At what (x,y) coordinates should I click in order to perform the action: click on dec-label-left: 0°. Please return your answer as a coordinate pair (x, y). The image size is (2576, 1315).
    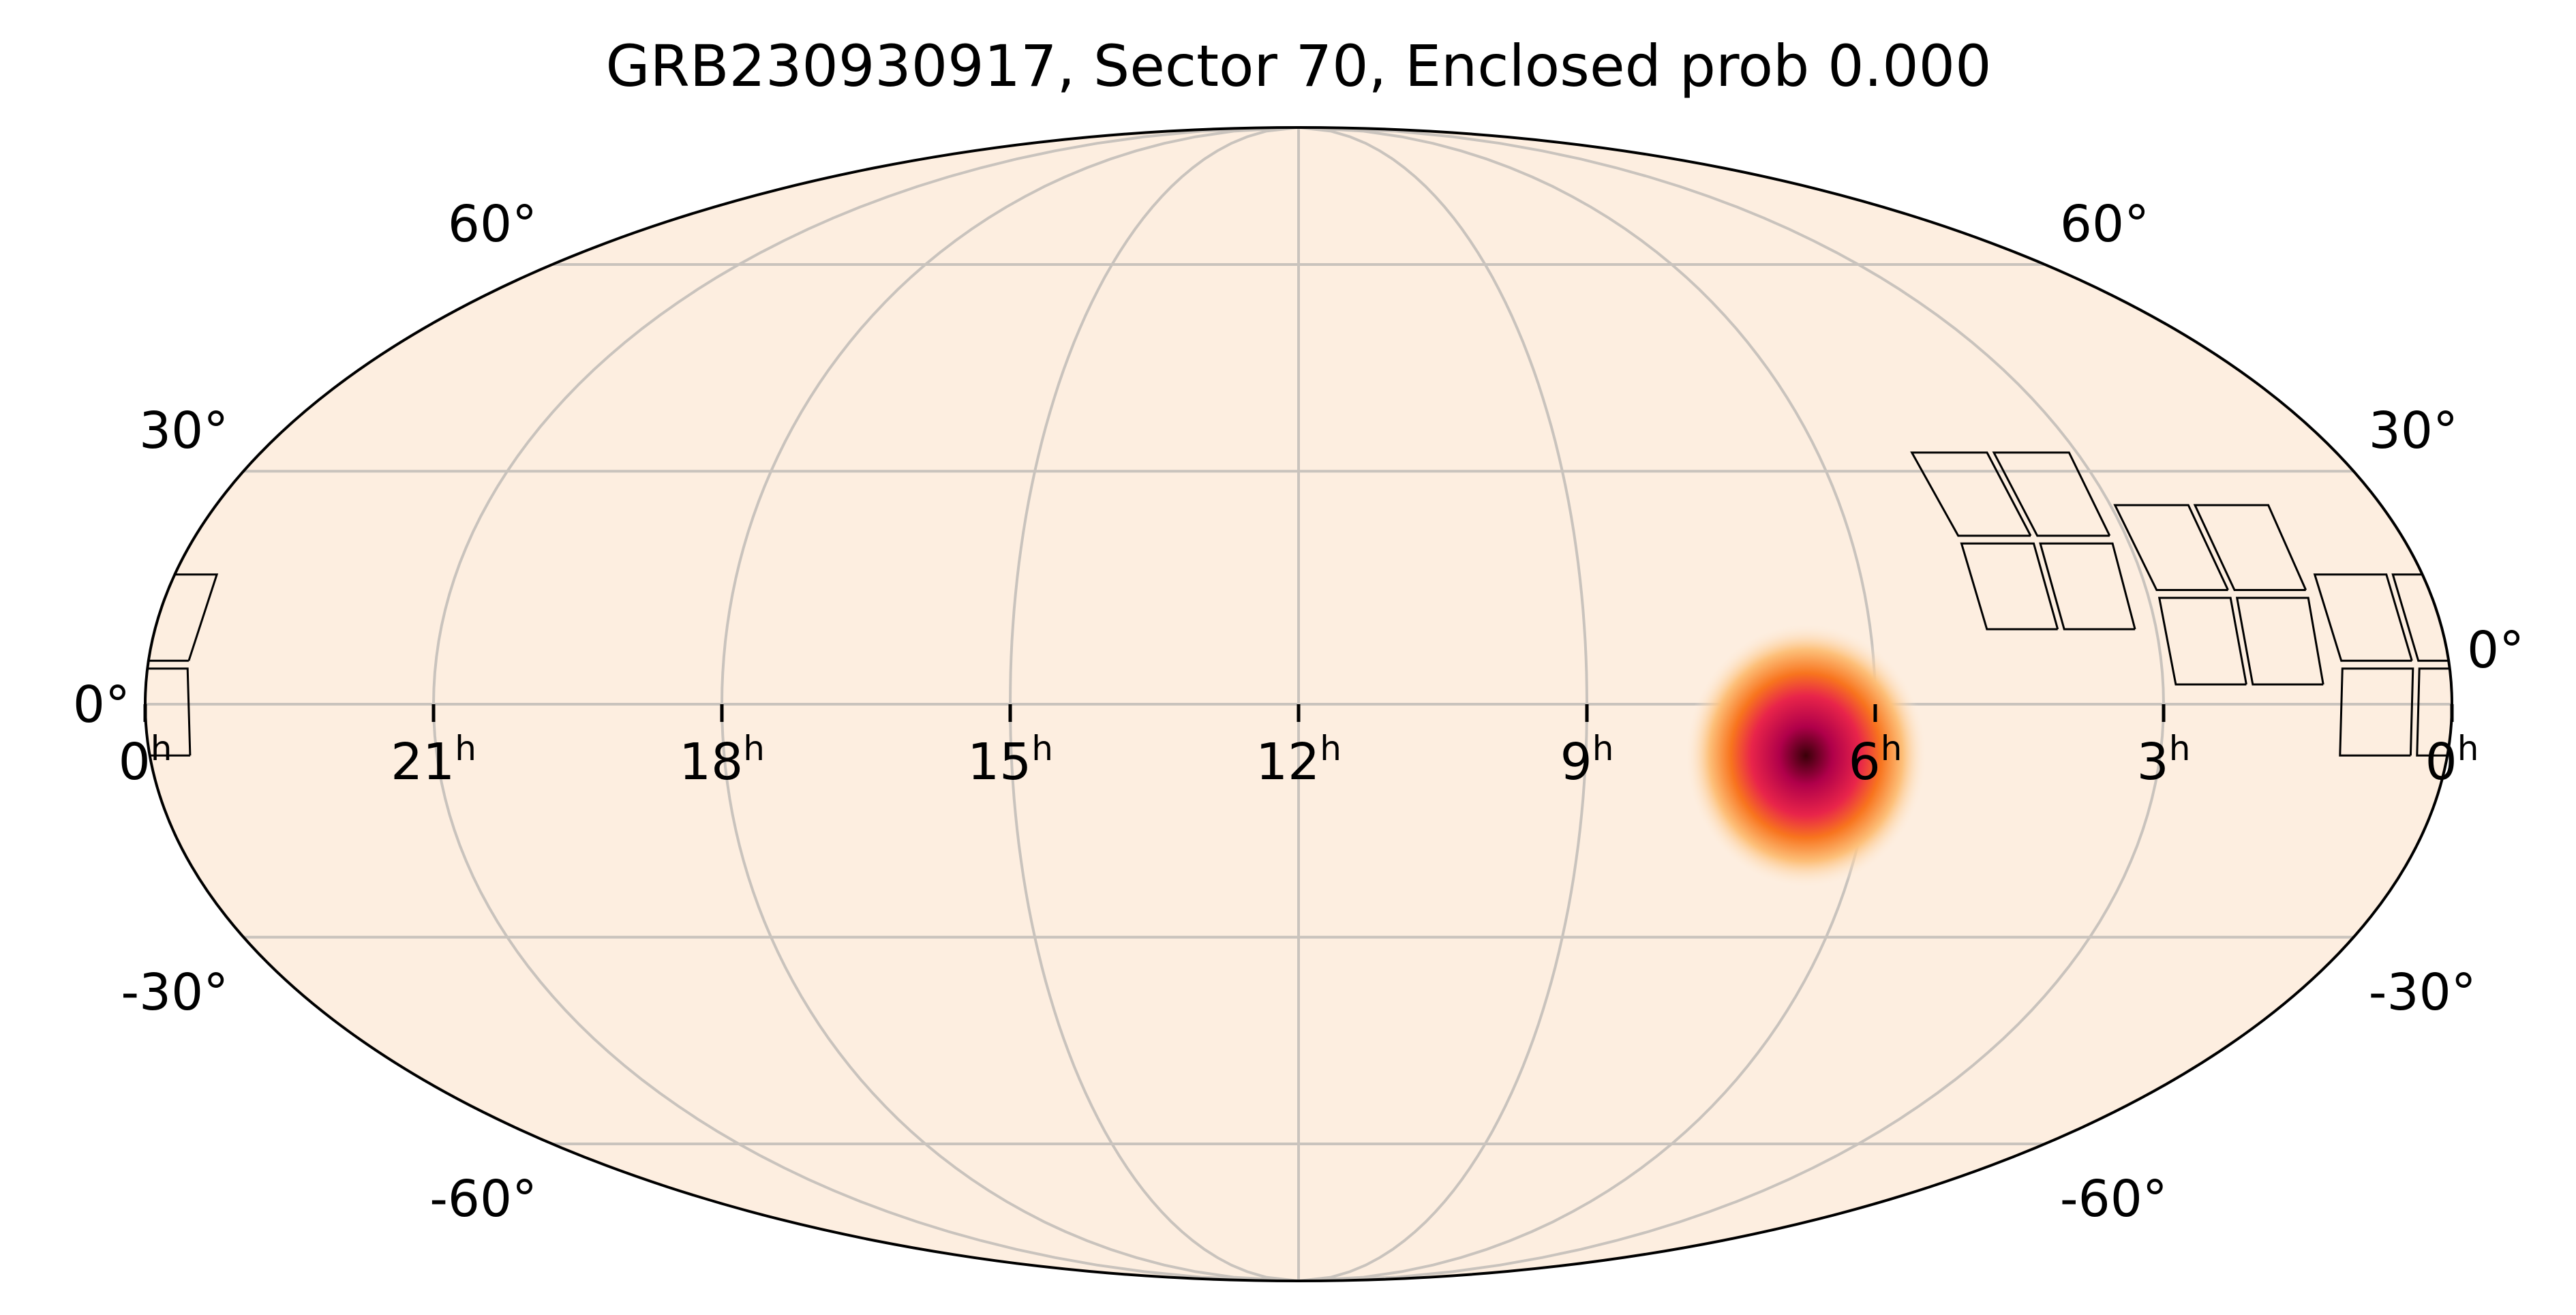
    Looking at the image, I should click on (102, 705).